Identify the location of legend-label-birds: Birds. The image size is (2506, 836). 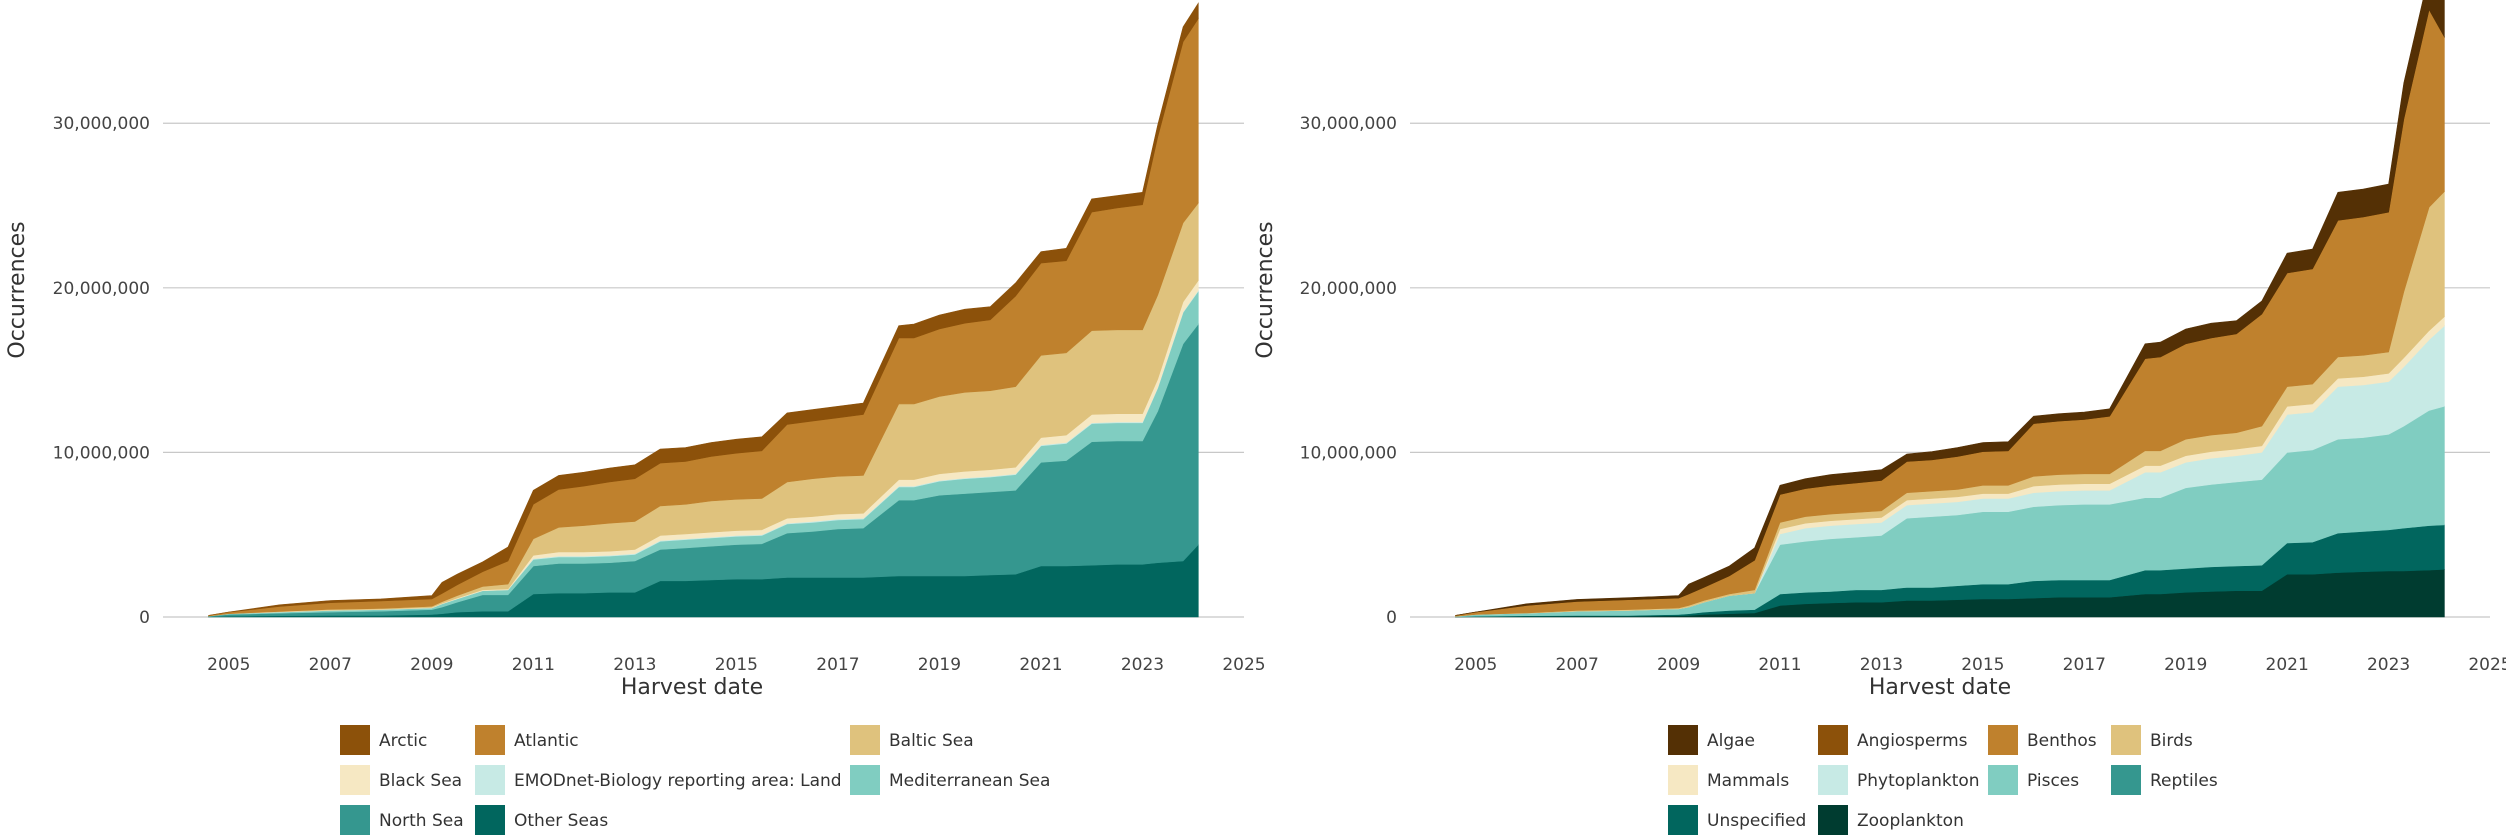
(2171, 741).